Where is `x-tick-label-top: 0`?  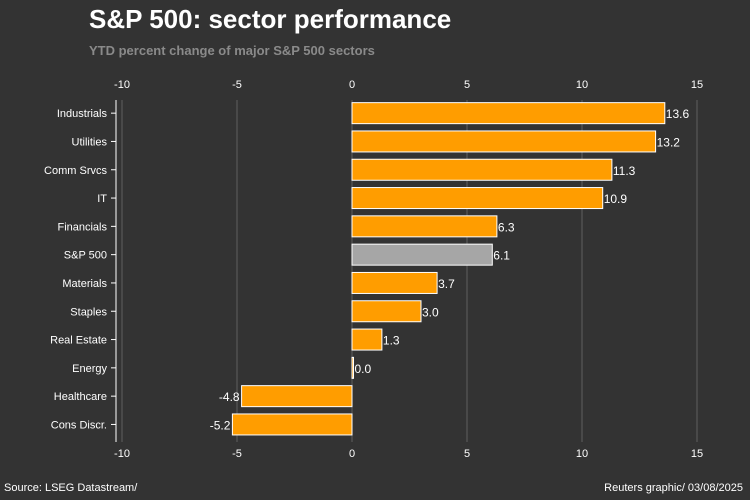
x-tick-label-top: 0 is located at coordinates (352, 85).